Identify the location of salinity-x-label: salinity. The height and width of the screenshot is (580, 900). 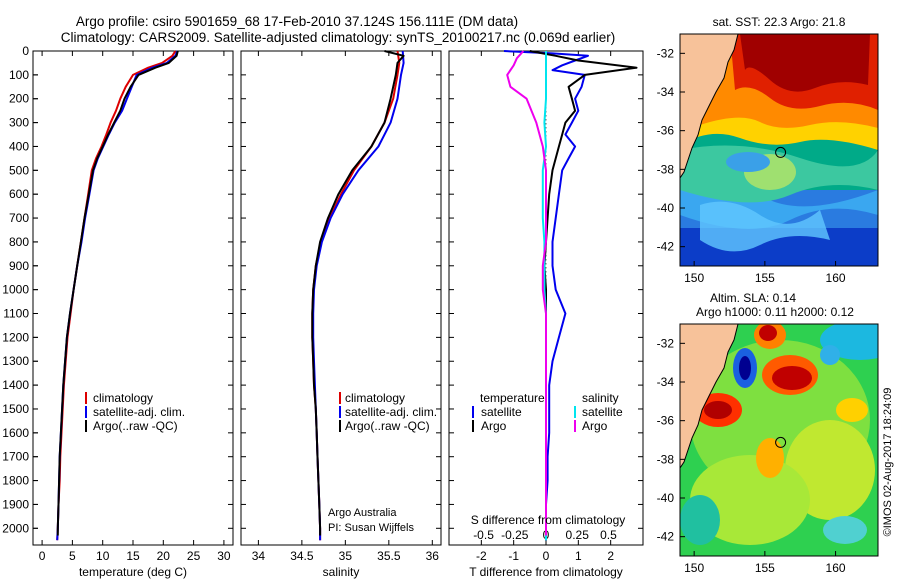
(341, 572).